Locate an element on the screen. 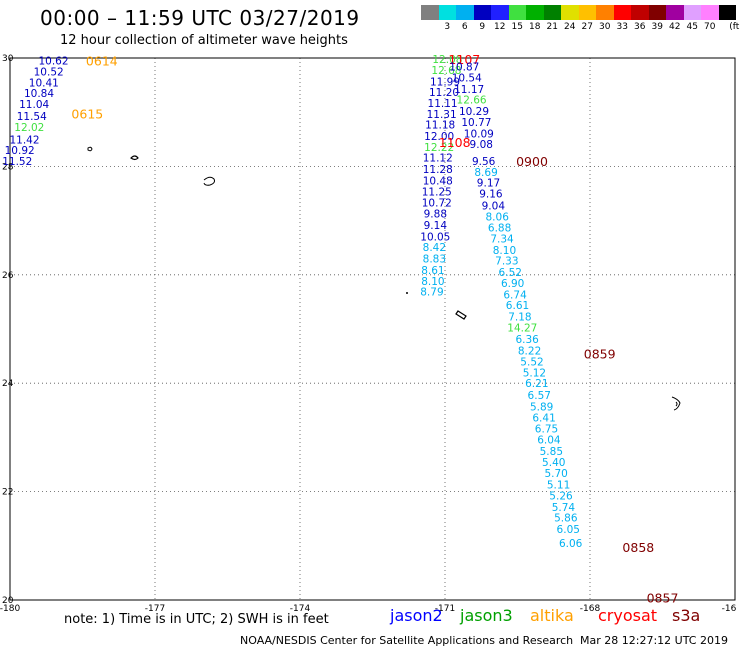 Image resolution: width=740 pixels, height=650 pixels. satellite-name: jason3 is located at coordinates (486, 615).